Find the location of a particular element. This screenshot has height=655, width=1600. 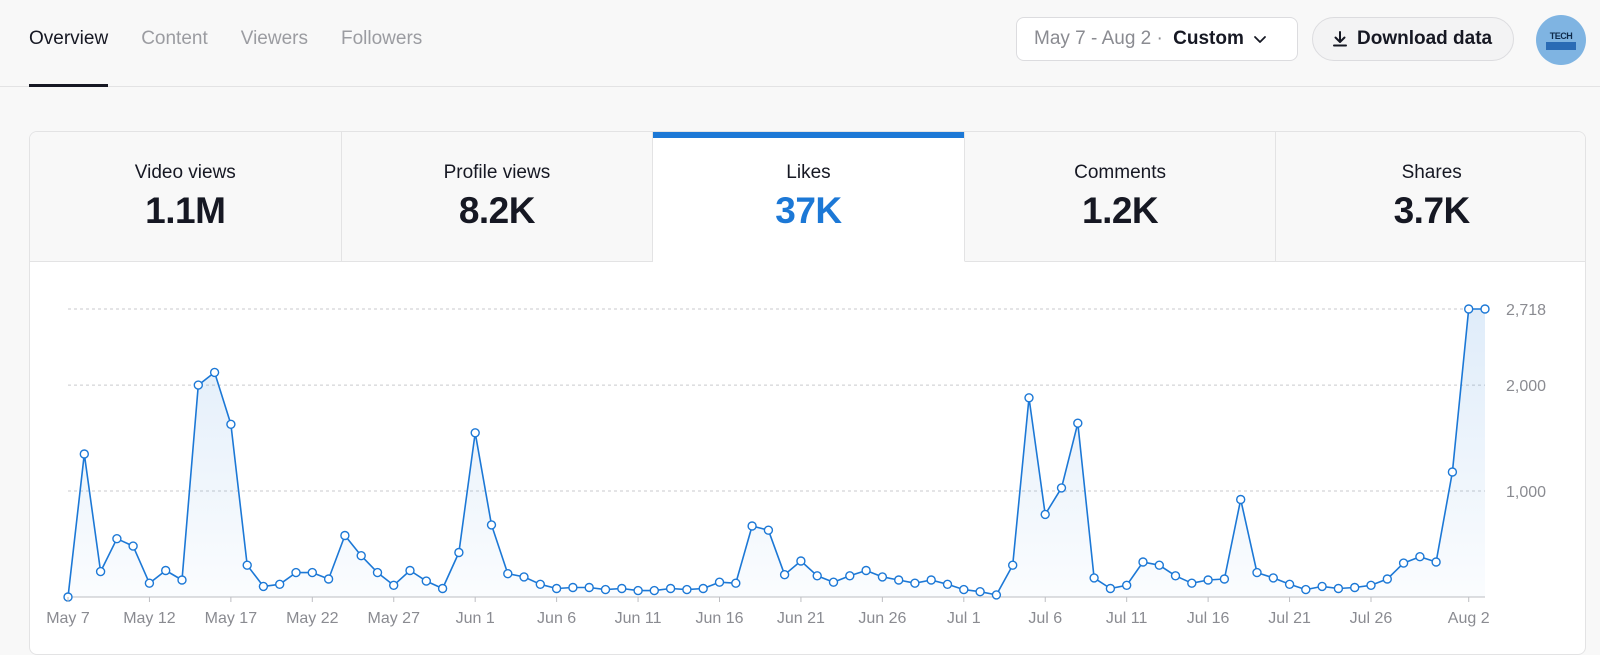

date-range-dropdown: May 7 - Aug 2 · Custom is located at coordinates (1157, 39).